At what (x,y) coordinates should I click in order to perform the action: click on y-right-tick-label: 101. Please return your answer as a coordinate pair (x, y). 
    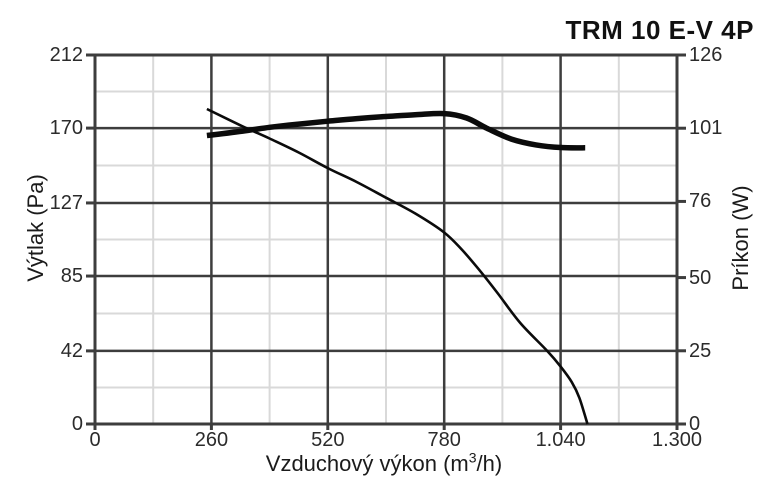
    Looking at the image, I should click on (706, 128).